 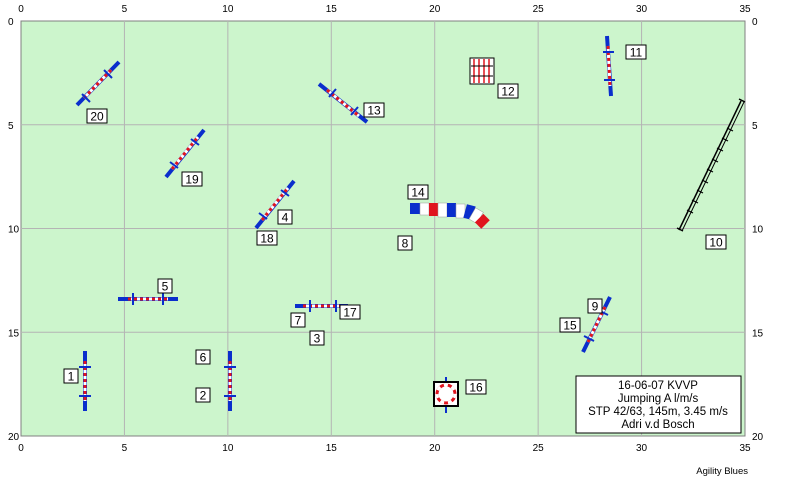 I want to click on obstacle-label-11: 11, so click(x=636, y=53).